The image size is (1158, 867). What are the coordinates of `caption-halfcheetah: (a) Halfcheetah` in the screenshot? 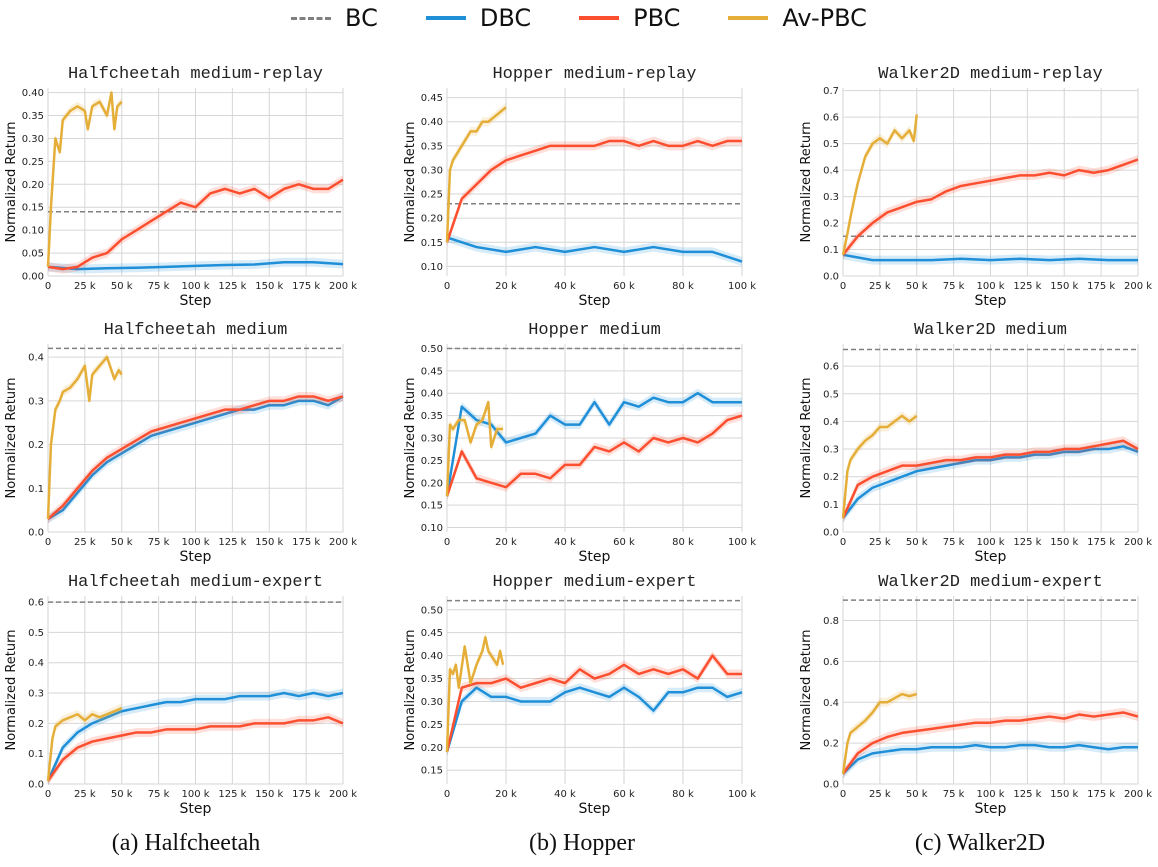 It's located at (186, 843).